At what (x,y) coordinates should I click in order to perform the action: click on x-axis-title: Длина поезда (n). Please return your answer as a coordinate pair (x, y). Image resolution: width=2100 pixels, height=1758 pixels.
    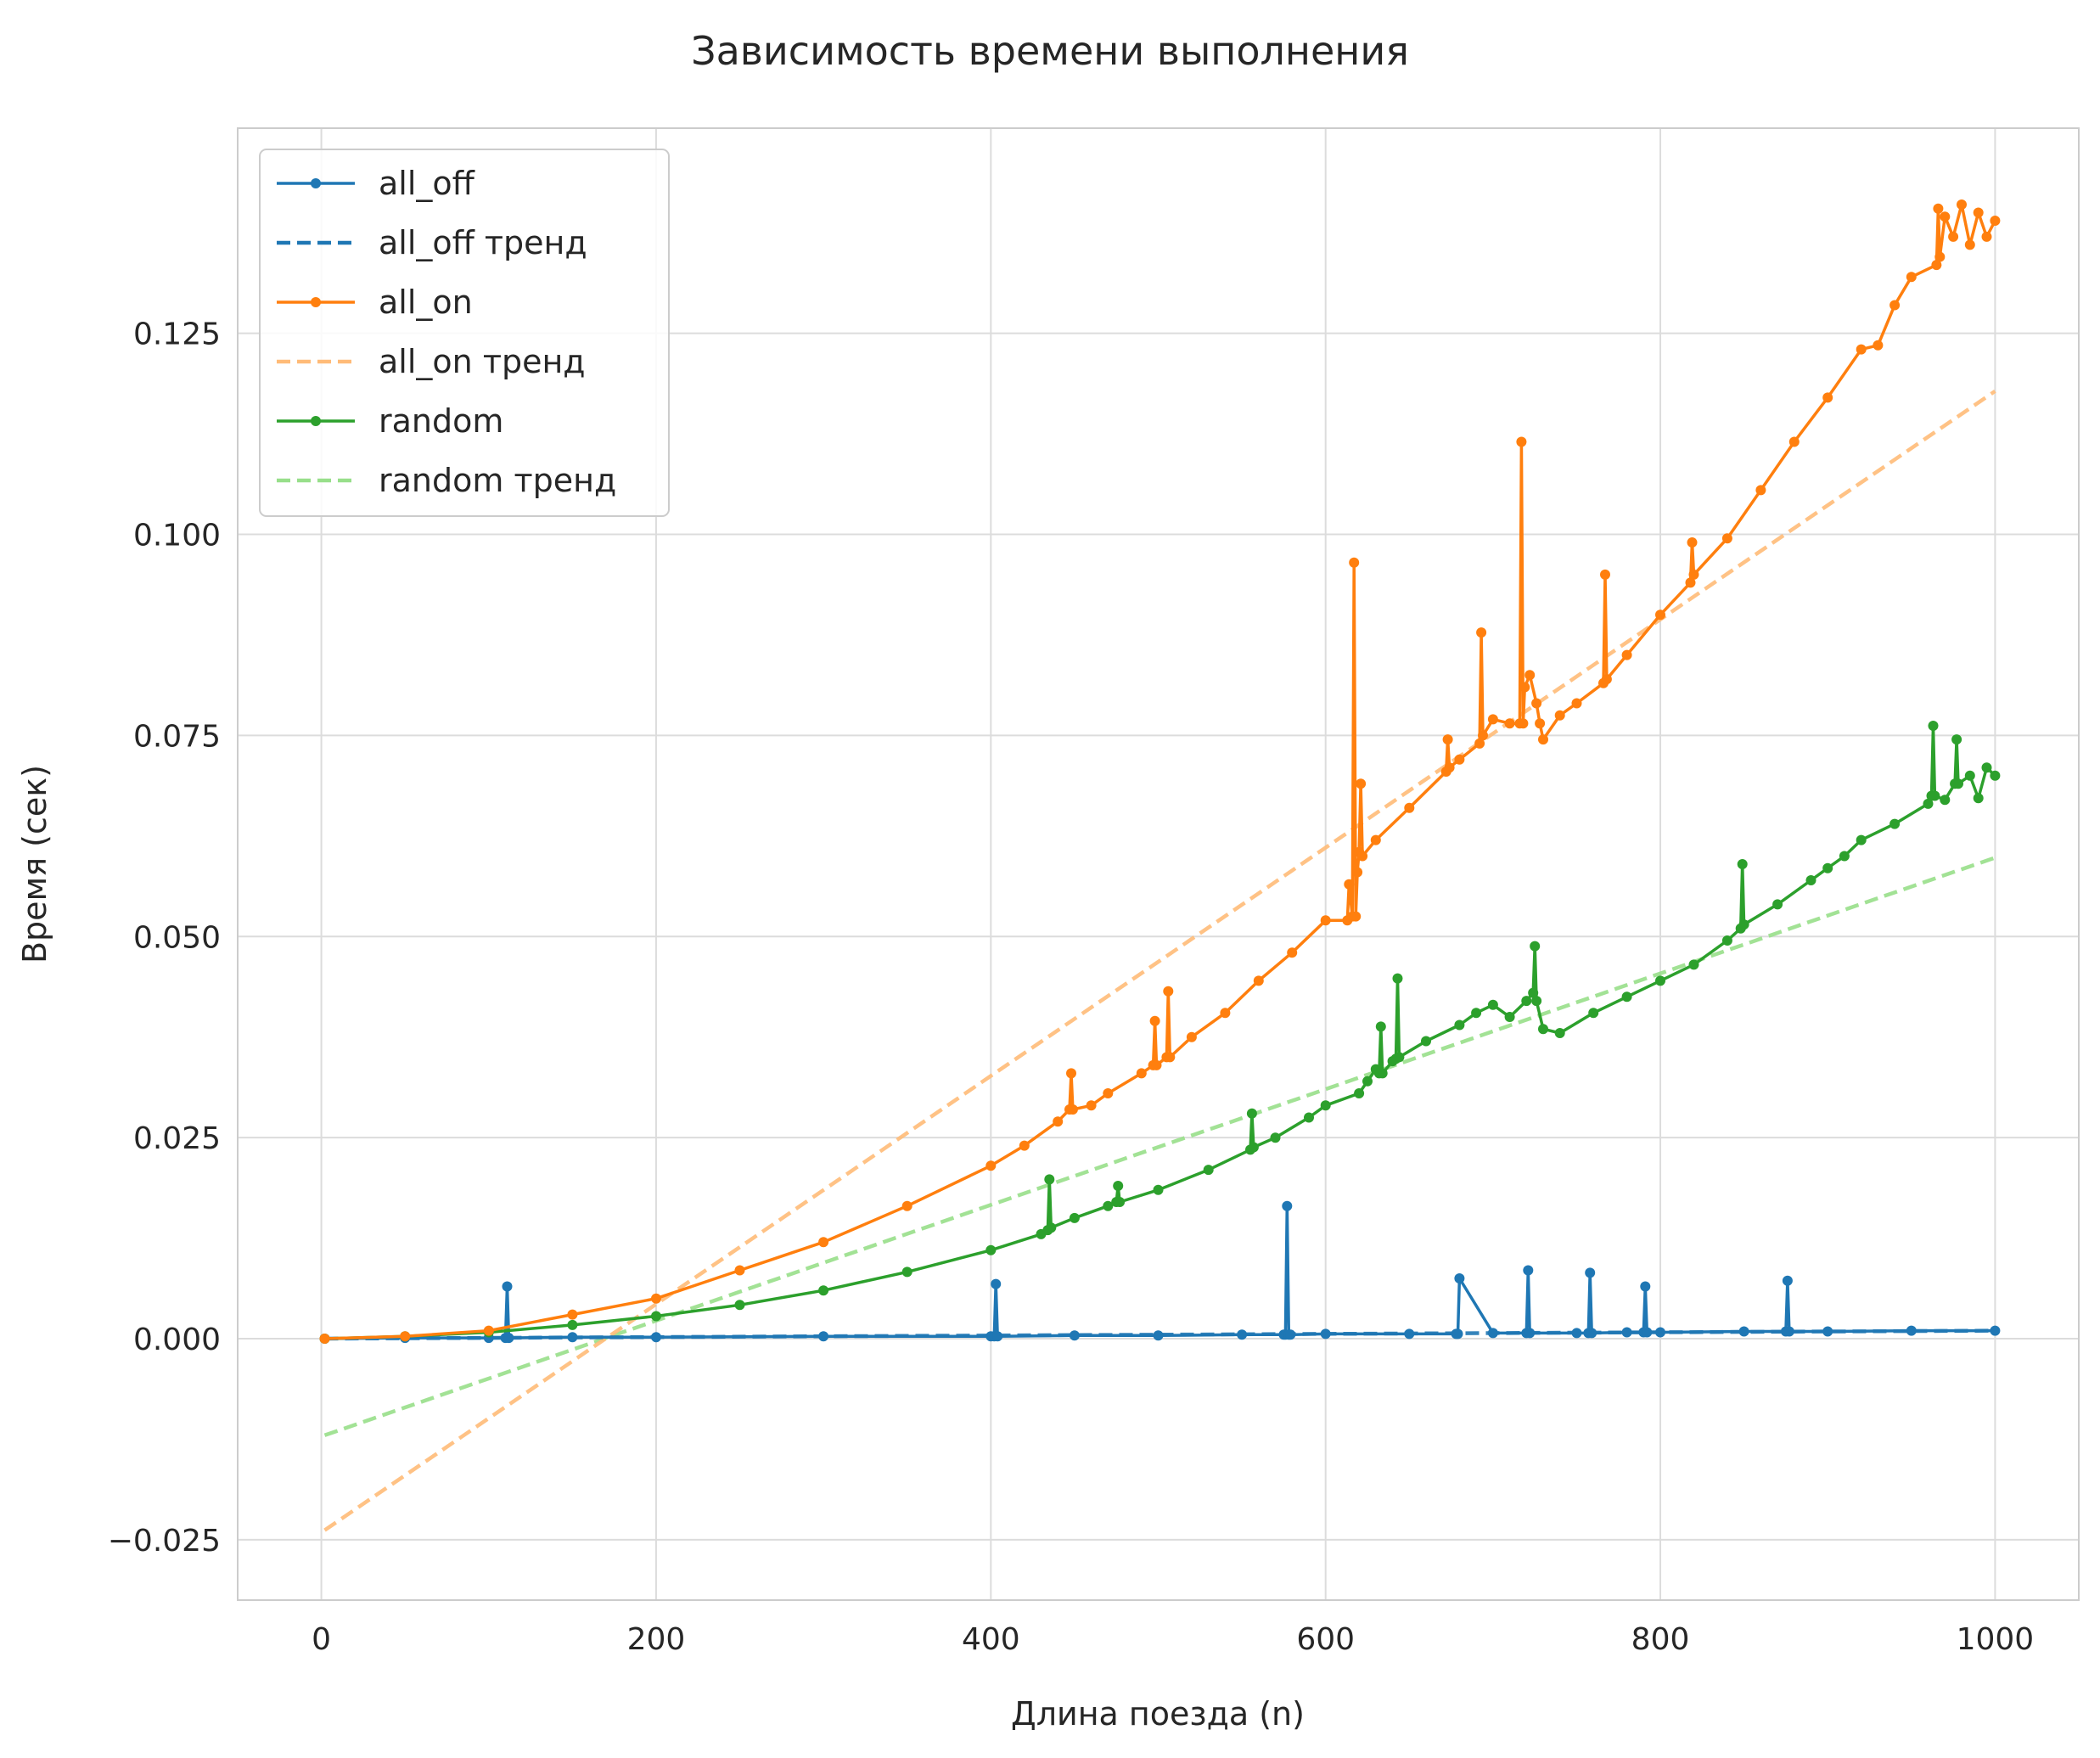
    Looking at the image, I should click on (1158, 1714).